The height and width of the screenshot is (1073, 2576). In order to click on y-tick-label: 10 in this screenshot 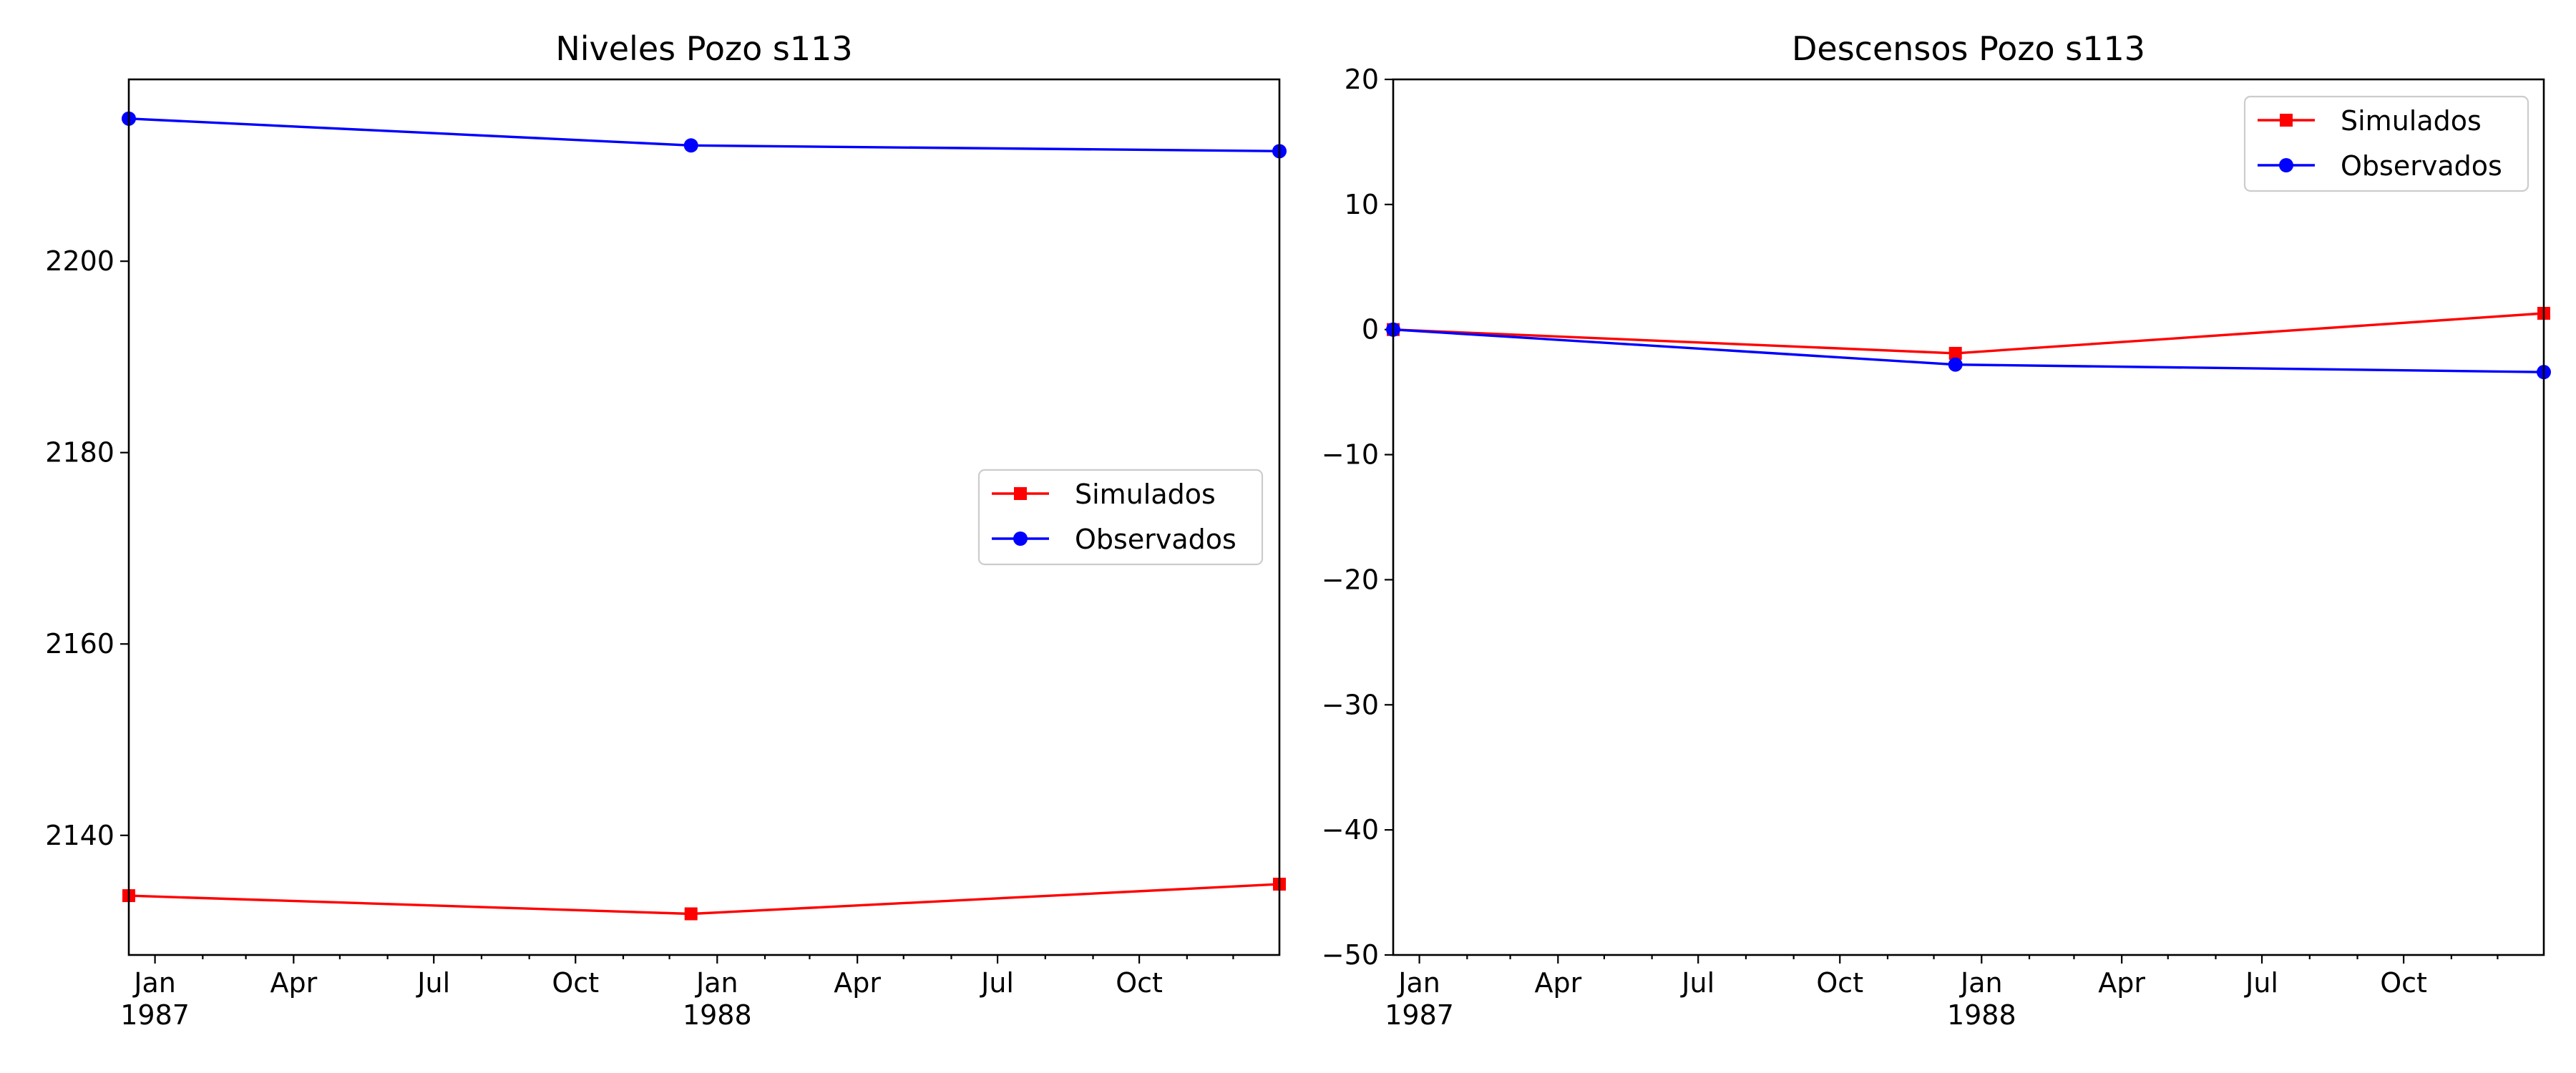, I will do `click(1362, 205)`.